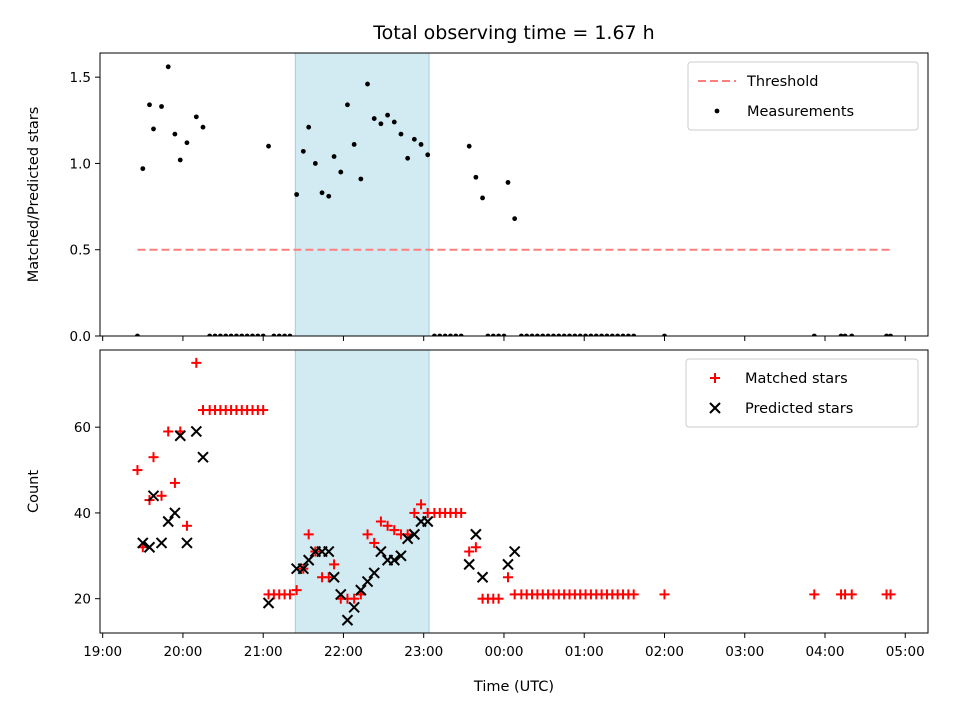 This screenshot has width=960, height=720. Describe the element at coordinates (82, 428) in the screenshot. I see `y-tick-label: 60` at that location.